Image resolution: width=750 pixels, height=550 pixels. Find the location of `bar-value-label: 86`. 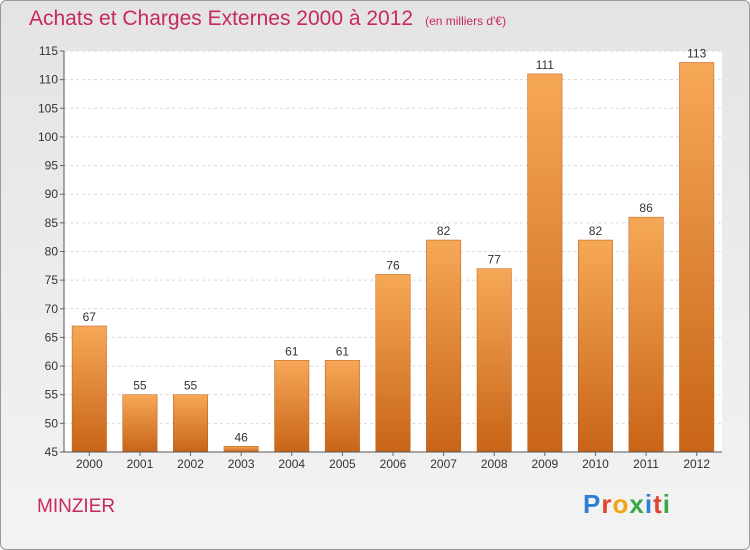

bar-value-label: 86 is located at coordinates (646, 208).